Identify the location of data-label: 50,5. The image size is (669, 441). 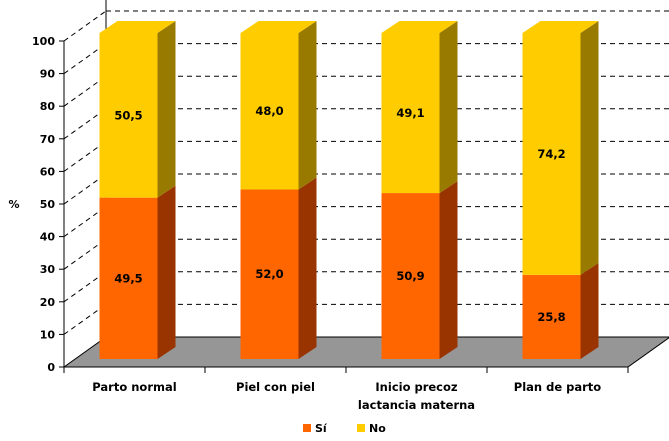
(128, 115).